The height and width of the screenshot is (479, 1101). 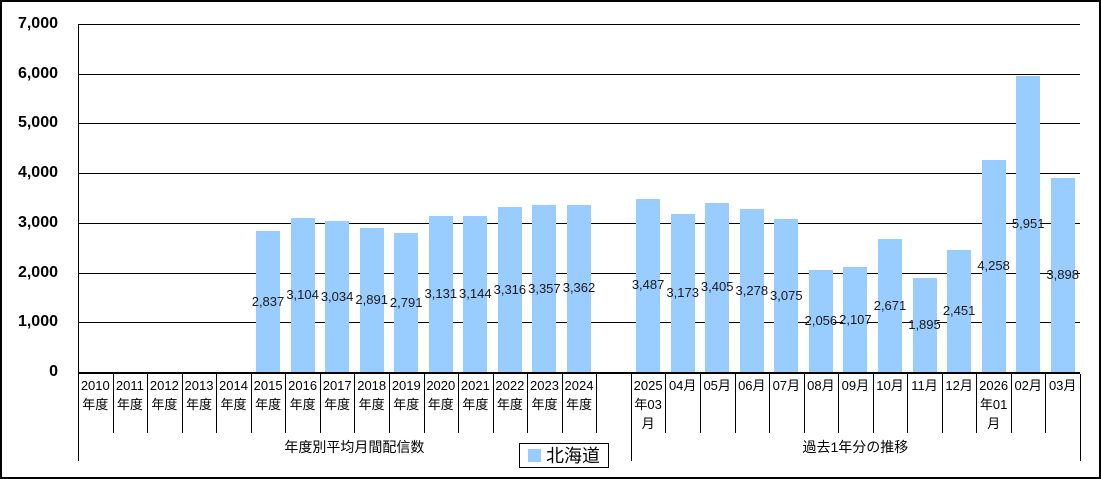 I want to click on x-axis-category-label: 09月, so click(x=855, y=385).